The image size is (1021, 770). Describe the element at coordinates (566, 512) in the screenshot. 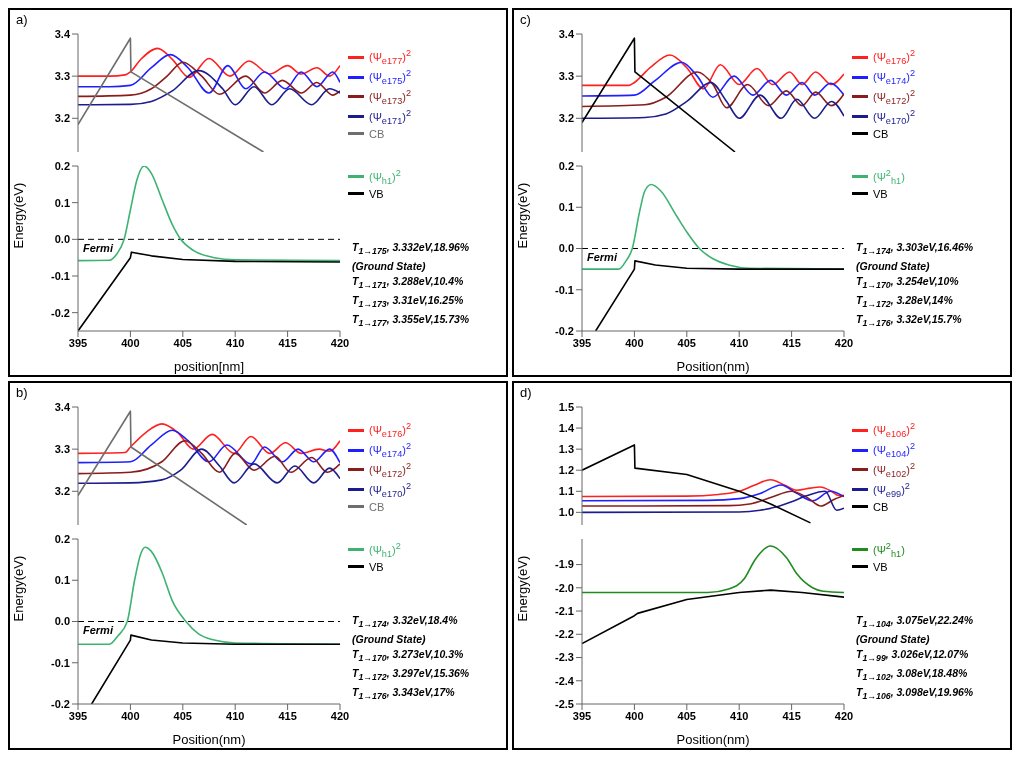

I see `y-tick-label: 1.0` at that location.